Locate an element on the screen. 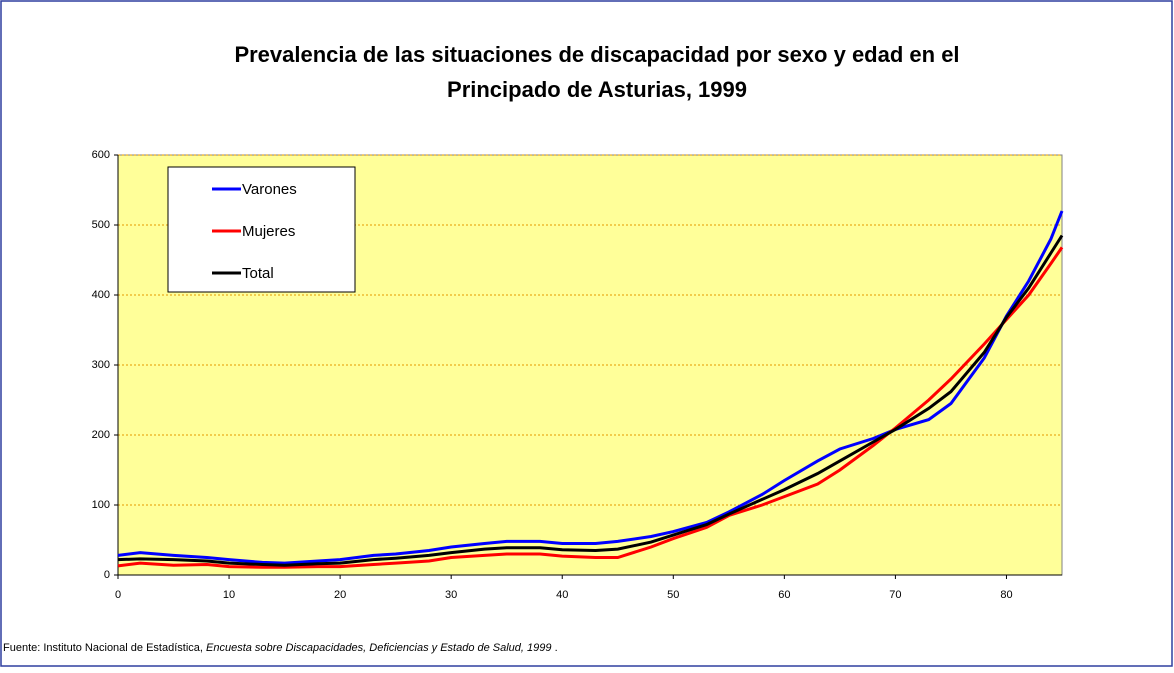 The width and height of the screenshot is (1174, 673). x-tick-label: 80 is located at coordinates (1006, 595).